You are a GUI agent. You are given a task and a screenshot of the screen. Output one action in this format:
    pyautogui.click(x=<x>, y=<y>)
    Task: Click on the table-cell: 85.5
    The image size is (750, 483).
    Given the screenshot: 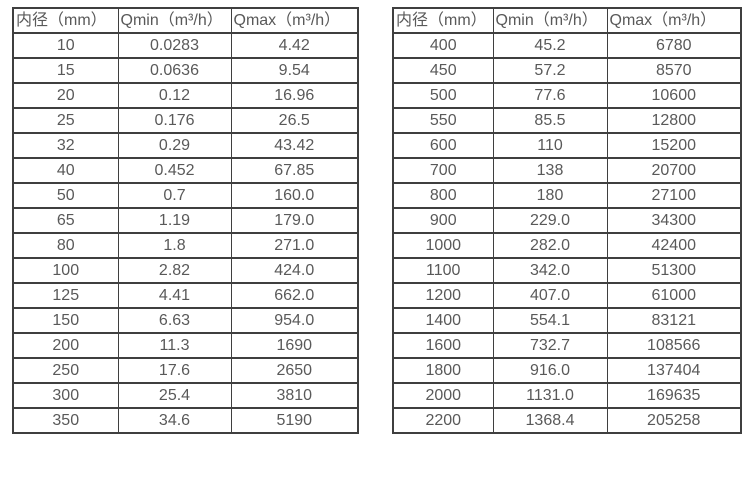 What is the action you would take?
    pyautogui.click(x=550, y=120)
    